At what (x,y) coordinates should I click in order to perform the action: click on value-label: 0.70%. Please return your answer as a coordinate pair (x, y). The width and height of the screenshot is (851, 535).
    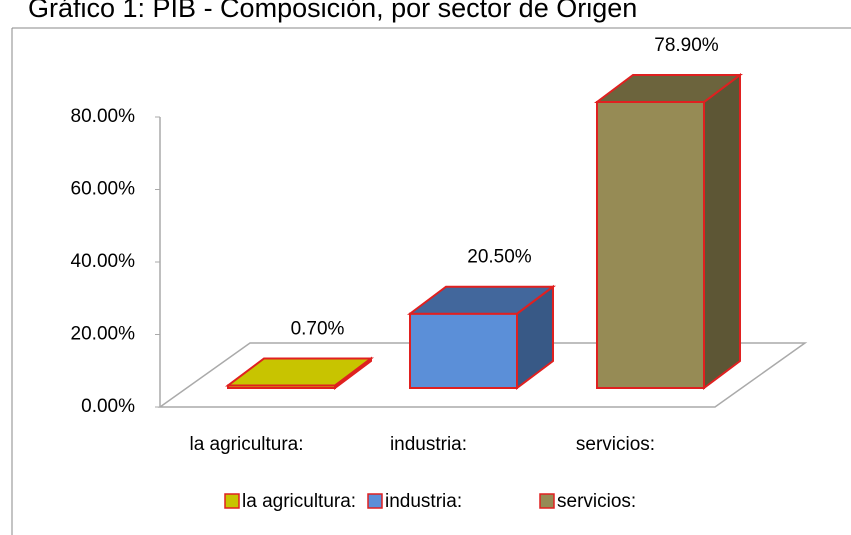
    Looking at the image, I should click on (318, 328).